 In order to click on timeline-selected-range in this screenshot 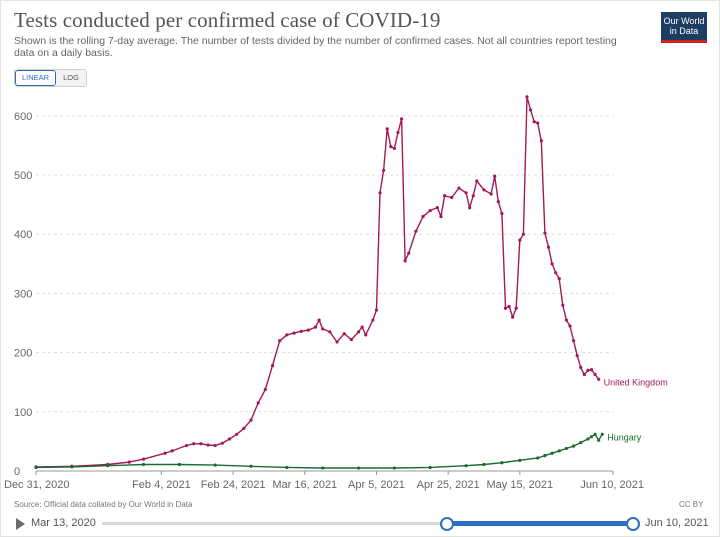, I will do `click(539, 523)`.